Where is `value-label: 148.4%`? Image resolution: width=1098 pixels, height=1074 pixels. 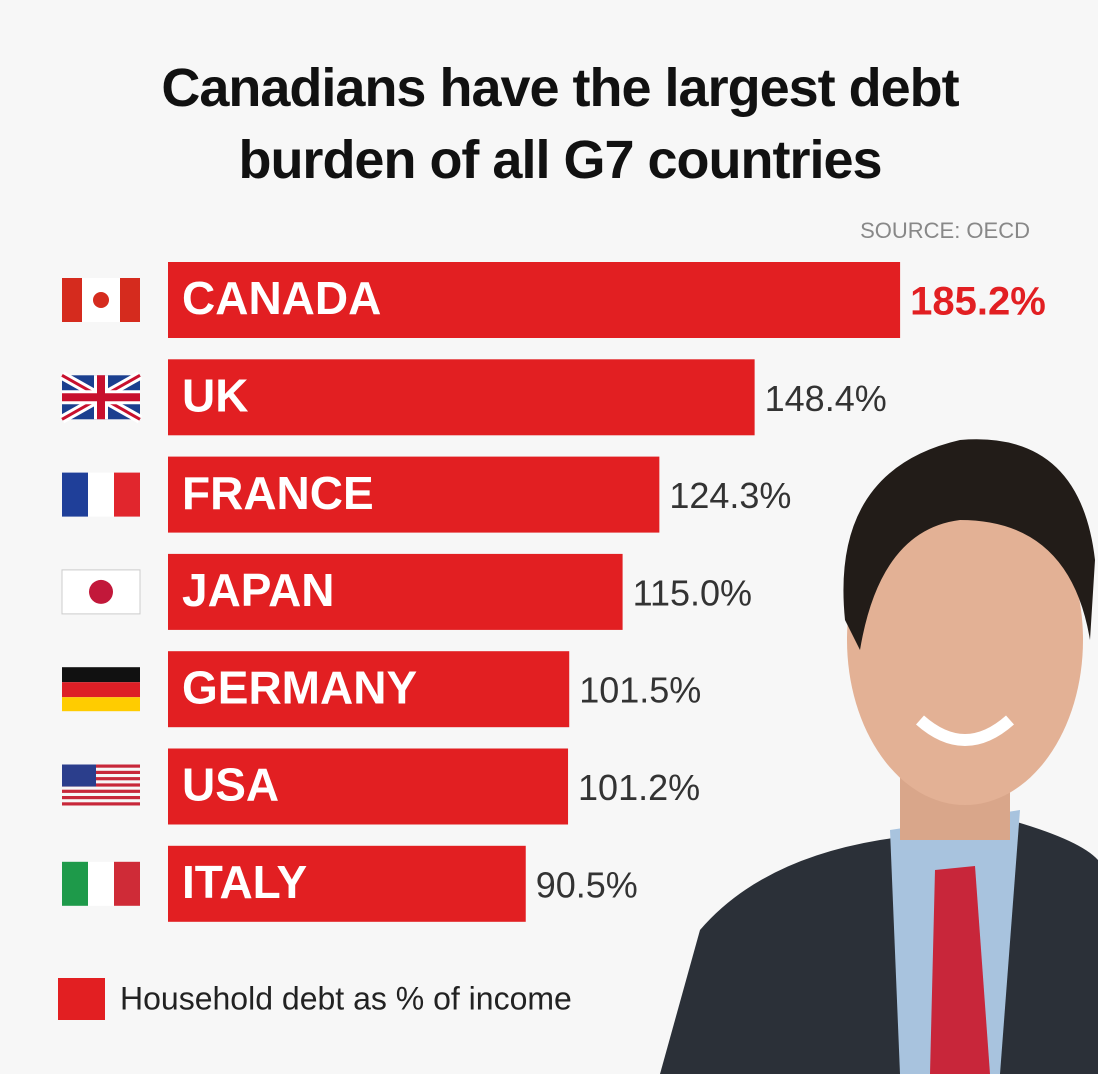 value-label: 148.4% is located at coordinates (826, 398).